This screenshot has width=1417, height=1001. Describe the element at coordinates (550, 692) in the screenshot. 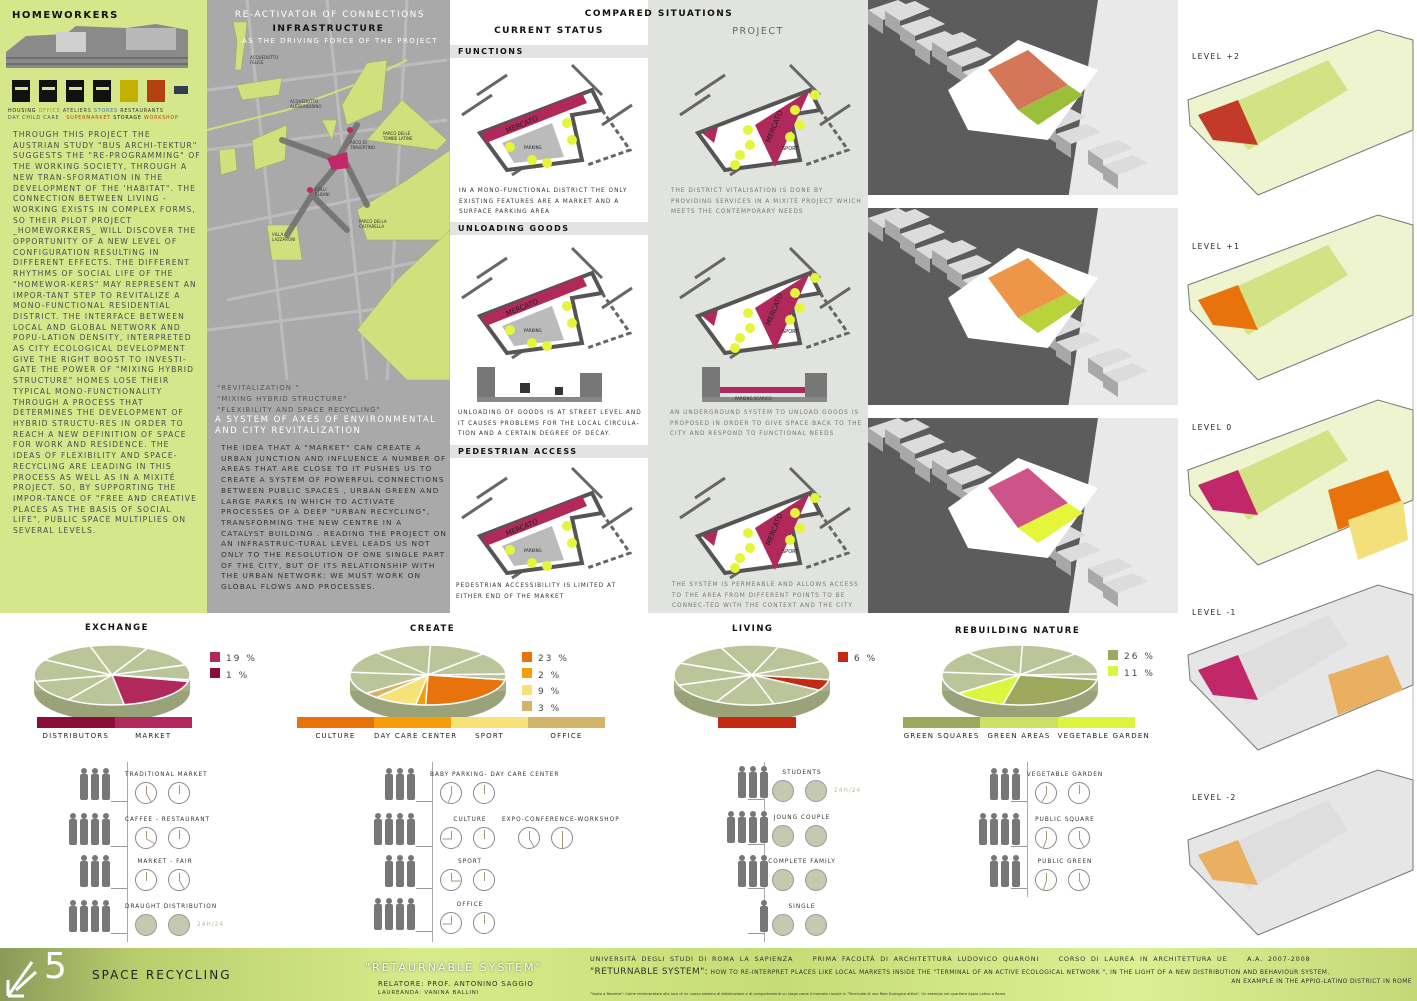

I see `legend-percent: 9 %` at that location.